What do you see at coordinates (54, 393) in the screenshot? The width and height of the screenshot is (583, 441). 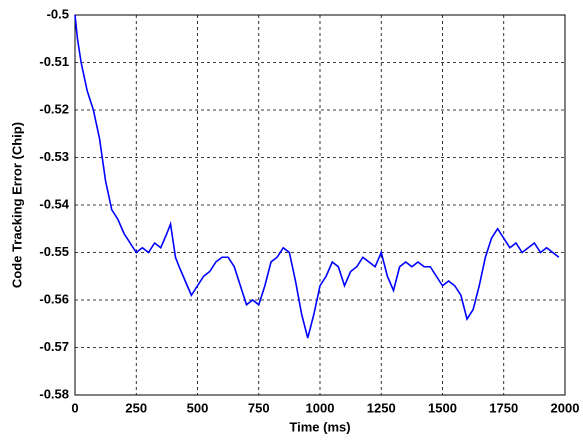 I see `y-tick-label: -0.58` at bounding box center [54, 393].